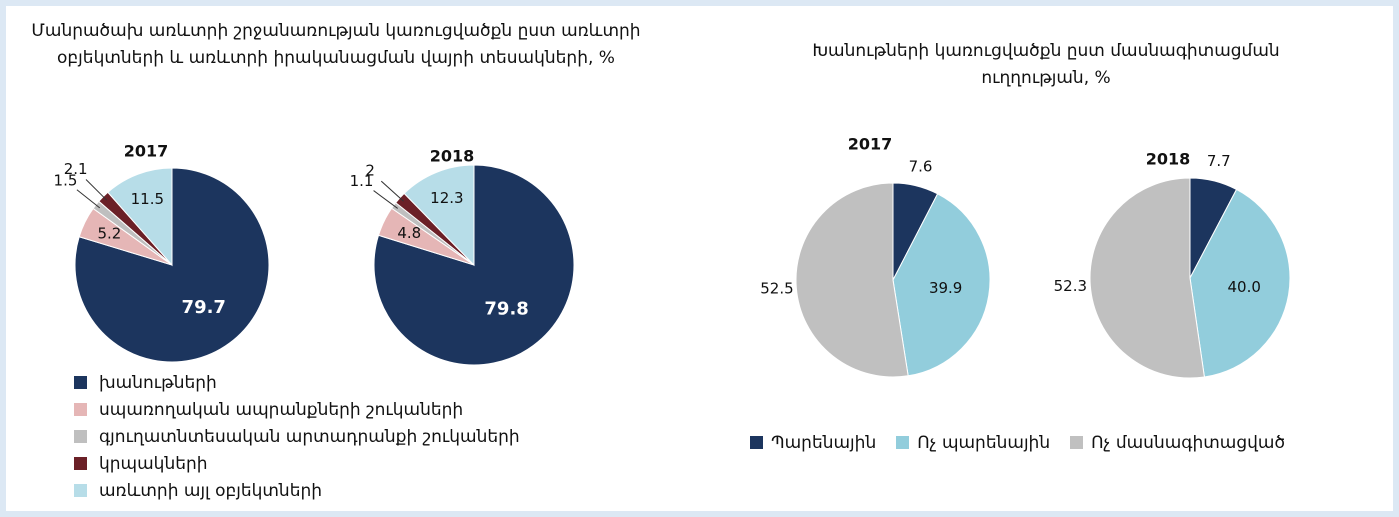 The width and height of the screenshot is (1399, 517). Describe the element at coordinates (297, 463) in the screenshot. I see `legend-item: կրպակների` at that location.